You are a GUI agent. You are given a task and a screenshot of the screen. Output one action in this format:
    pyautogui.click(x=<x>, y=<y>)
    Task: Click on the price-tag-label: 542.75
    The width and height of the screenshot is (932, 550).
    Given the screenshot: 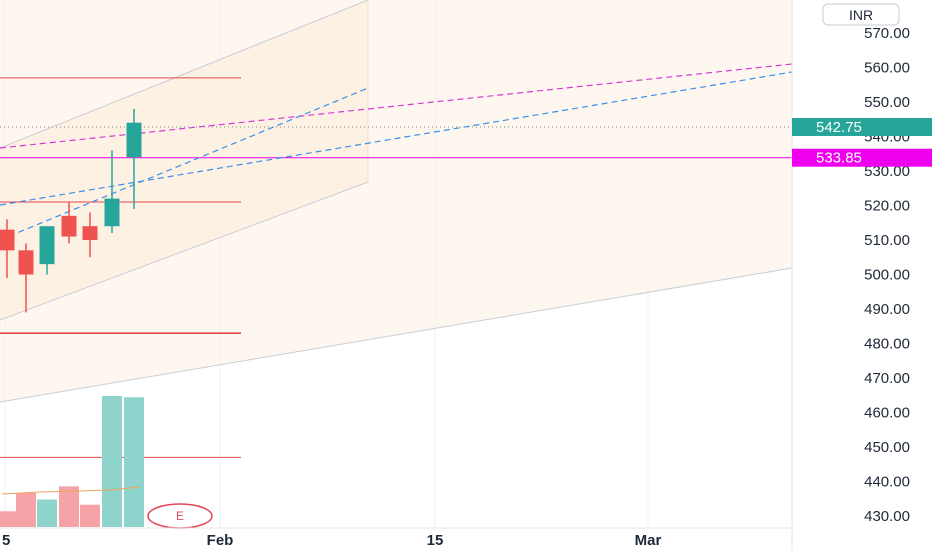 What is the action you would take?
    pyautogui.click(x=839, y=127)
    